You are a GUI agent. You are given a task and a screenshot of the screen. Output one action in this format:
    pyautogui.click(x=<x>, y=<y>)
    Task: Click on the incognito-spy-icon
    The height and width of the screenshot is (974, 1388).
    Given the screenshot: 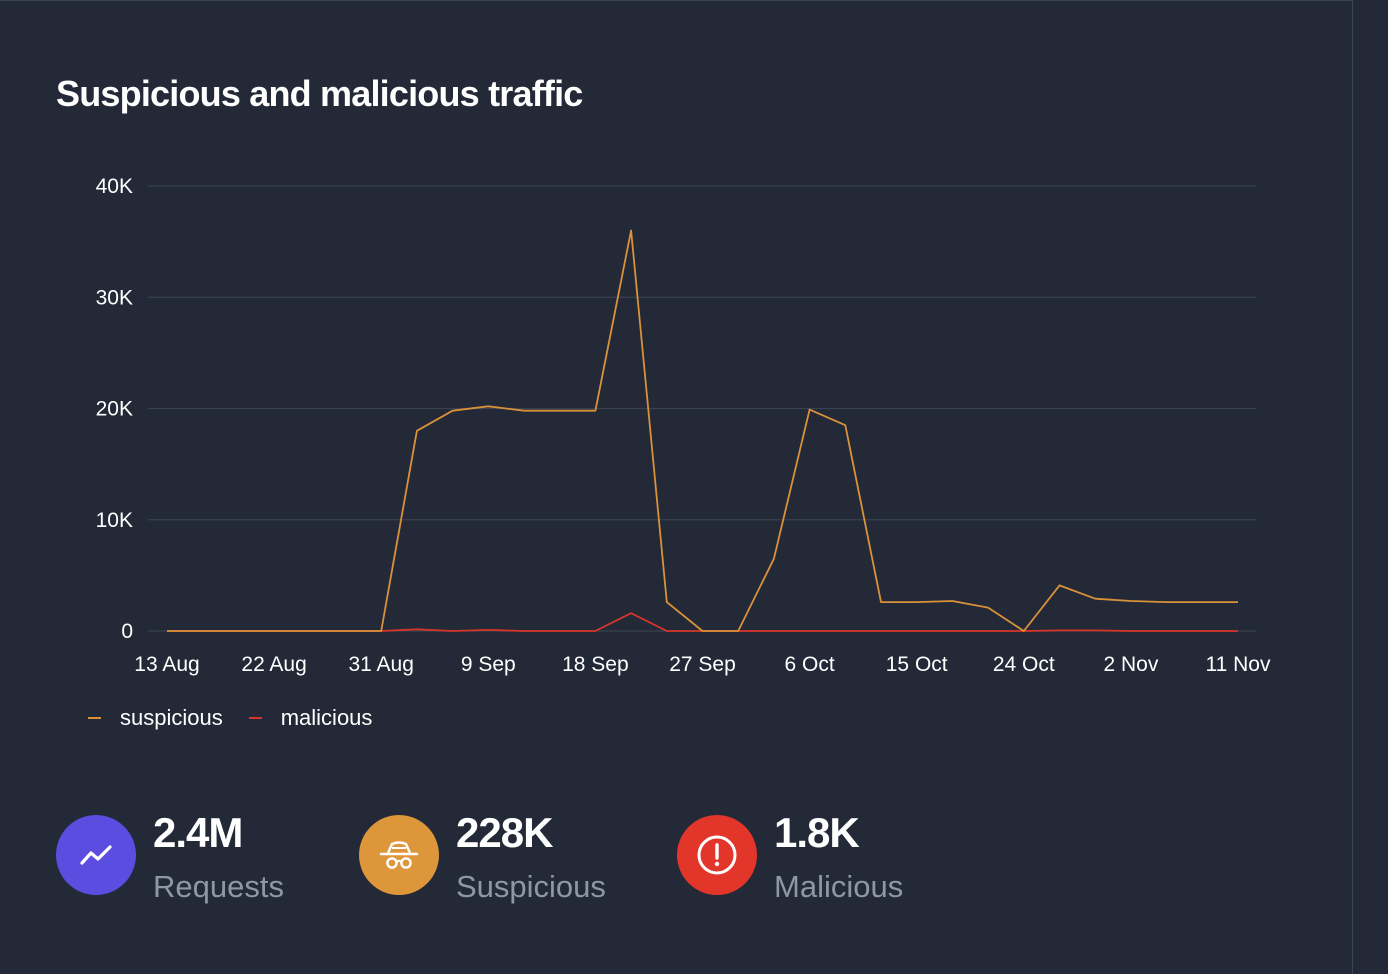 What is the action you would take?
    pyautogui.click(x=399, y=855)
    